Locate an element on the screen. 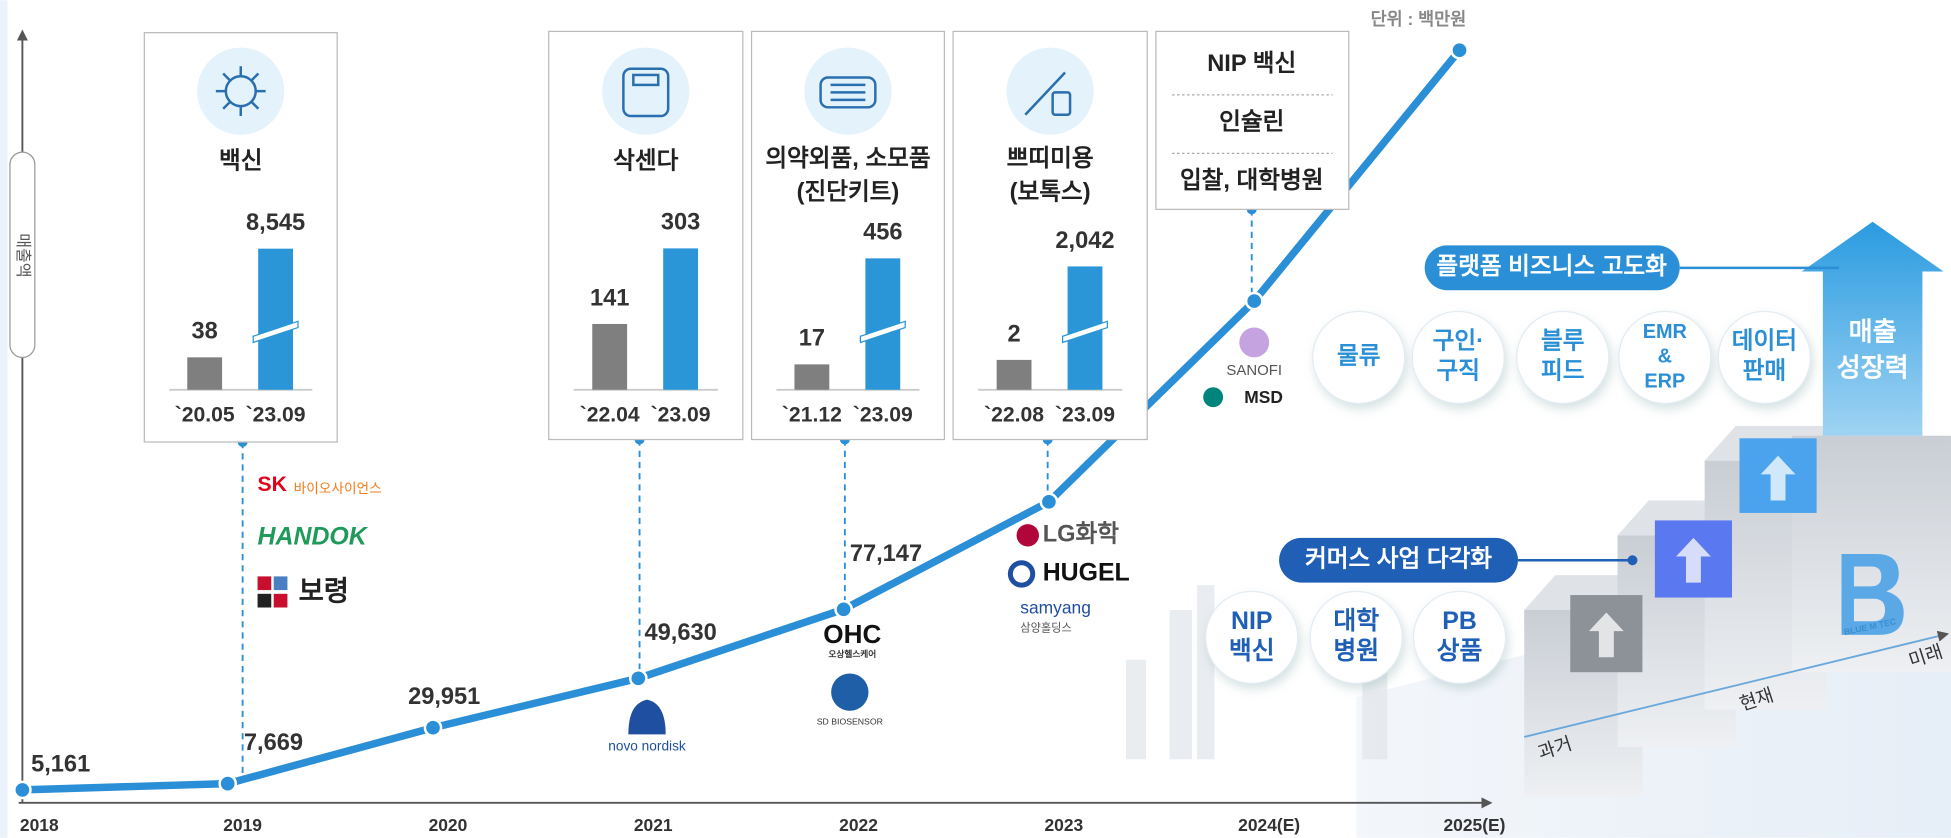 This screenshot has width=1951, height=838. value-label: 303 is located at coordinates (680, 223).